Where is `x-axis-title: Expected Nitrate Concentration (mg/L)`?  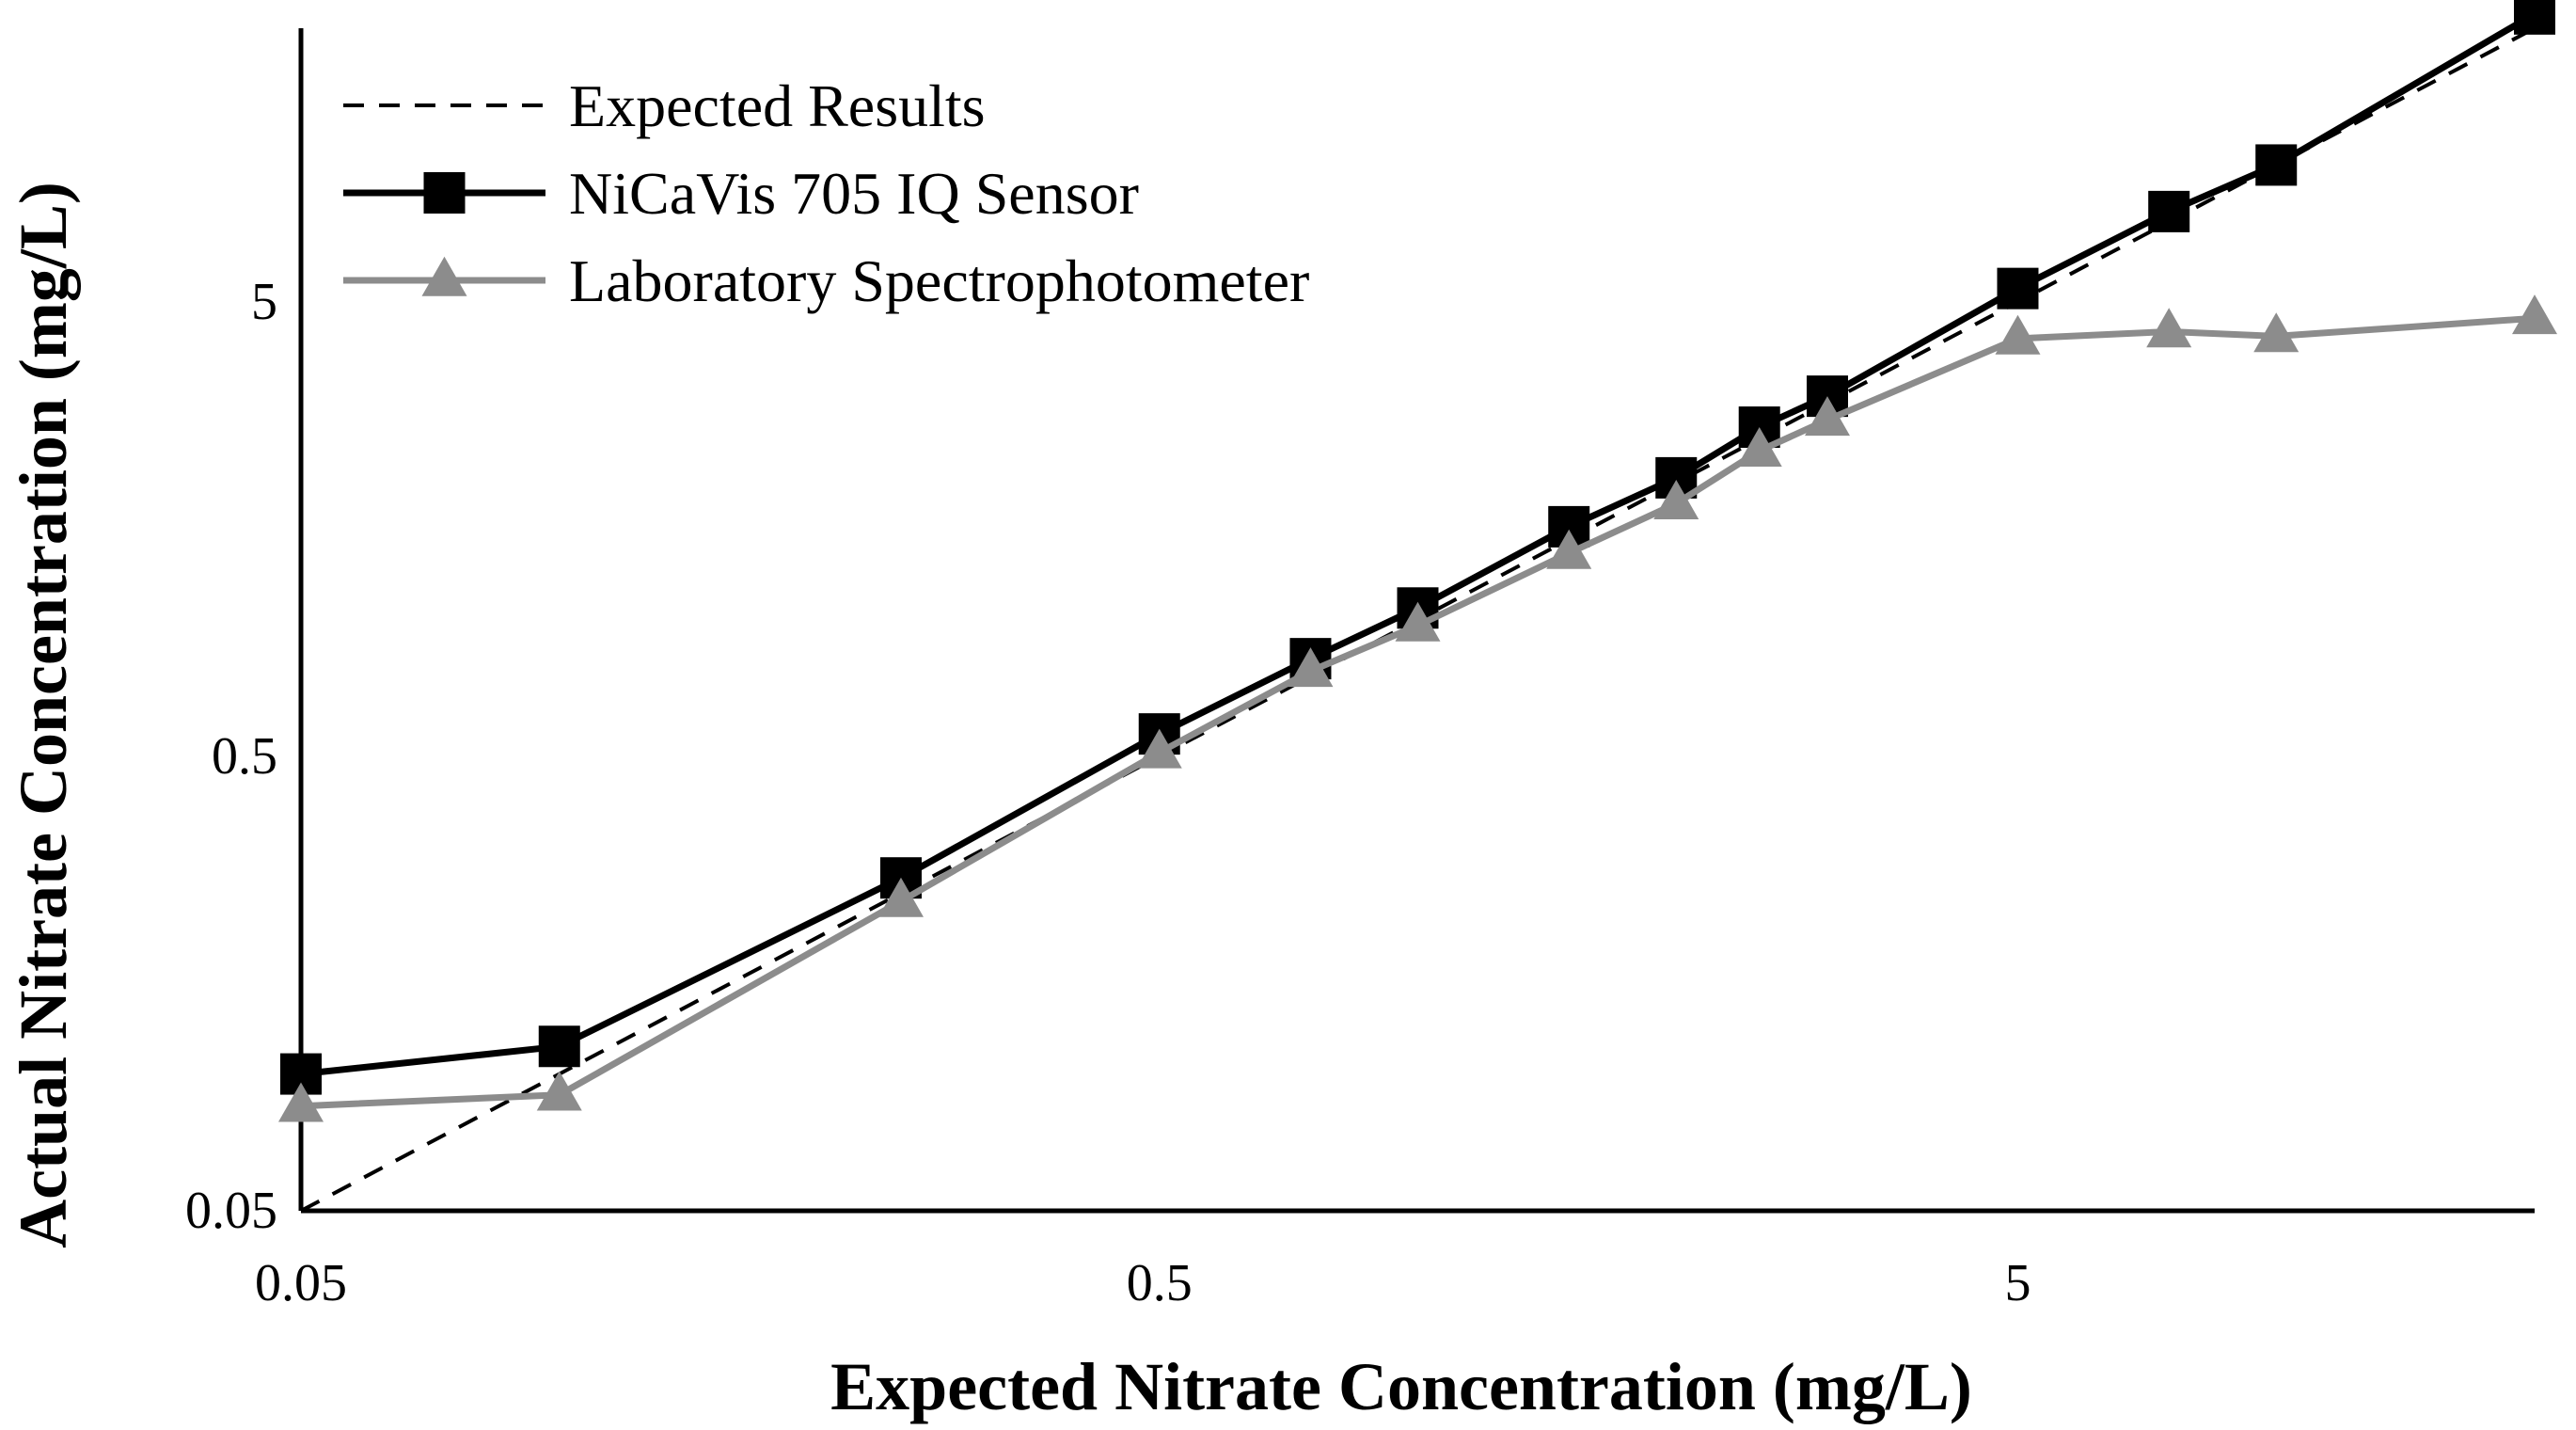
x-axis-title: Expected Nitrate Concentration (mg/L) is located at coordinates (1401, 1386).